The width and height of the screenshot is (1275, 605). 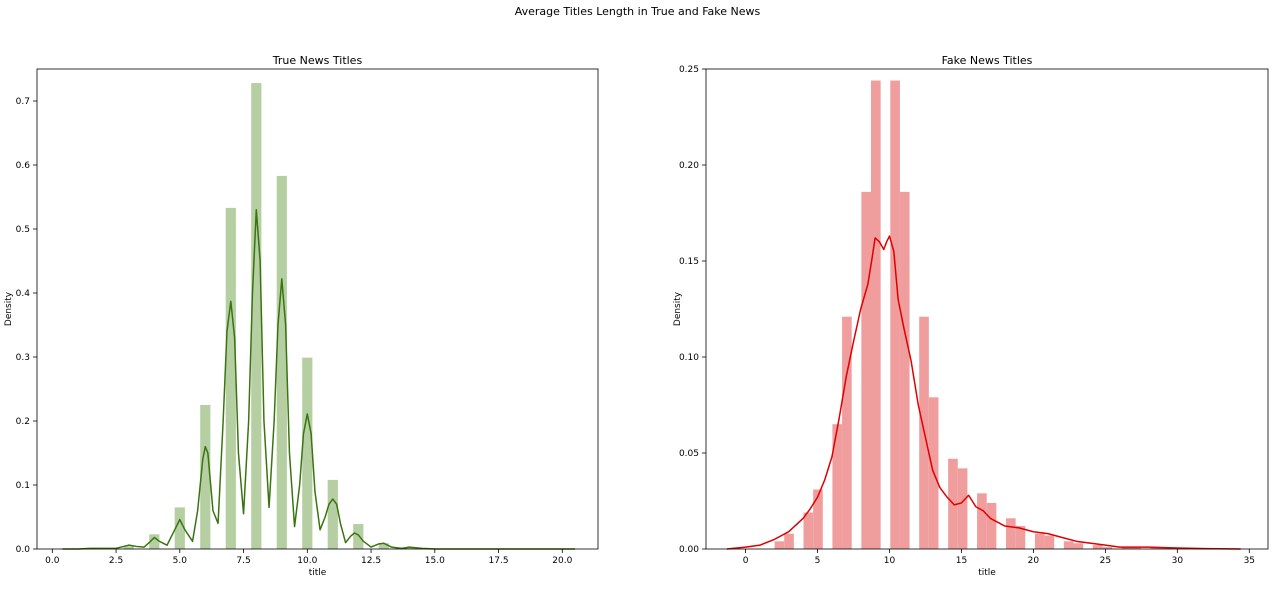 I want to click on true-news-xtick-label-0: 0.0, so click(x=52, y=561).